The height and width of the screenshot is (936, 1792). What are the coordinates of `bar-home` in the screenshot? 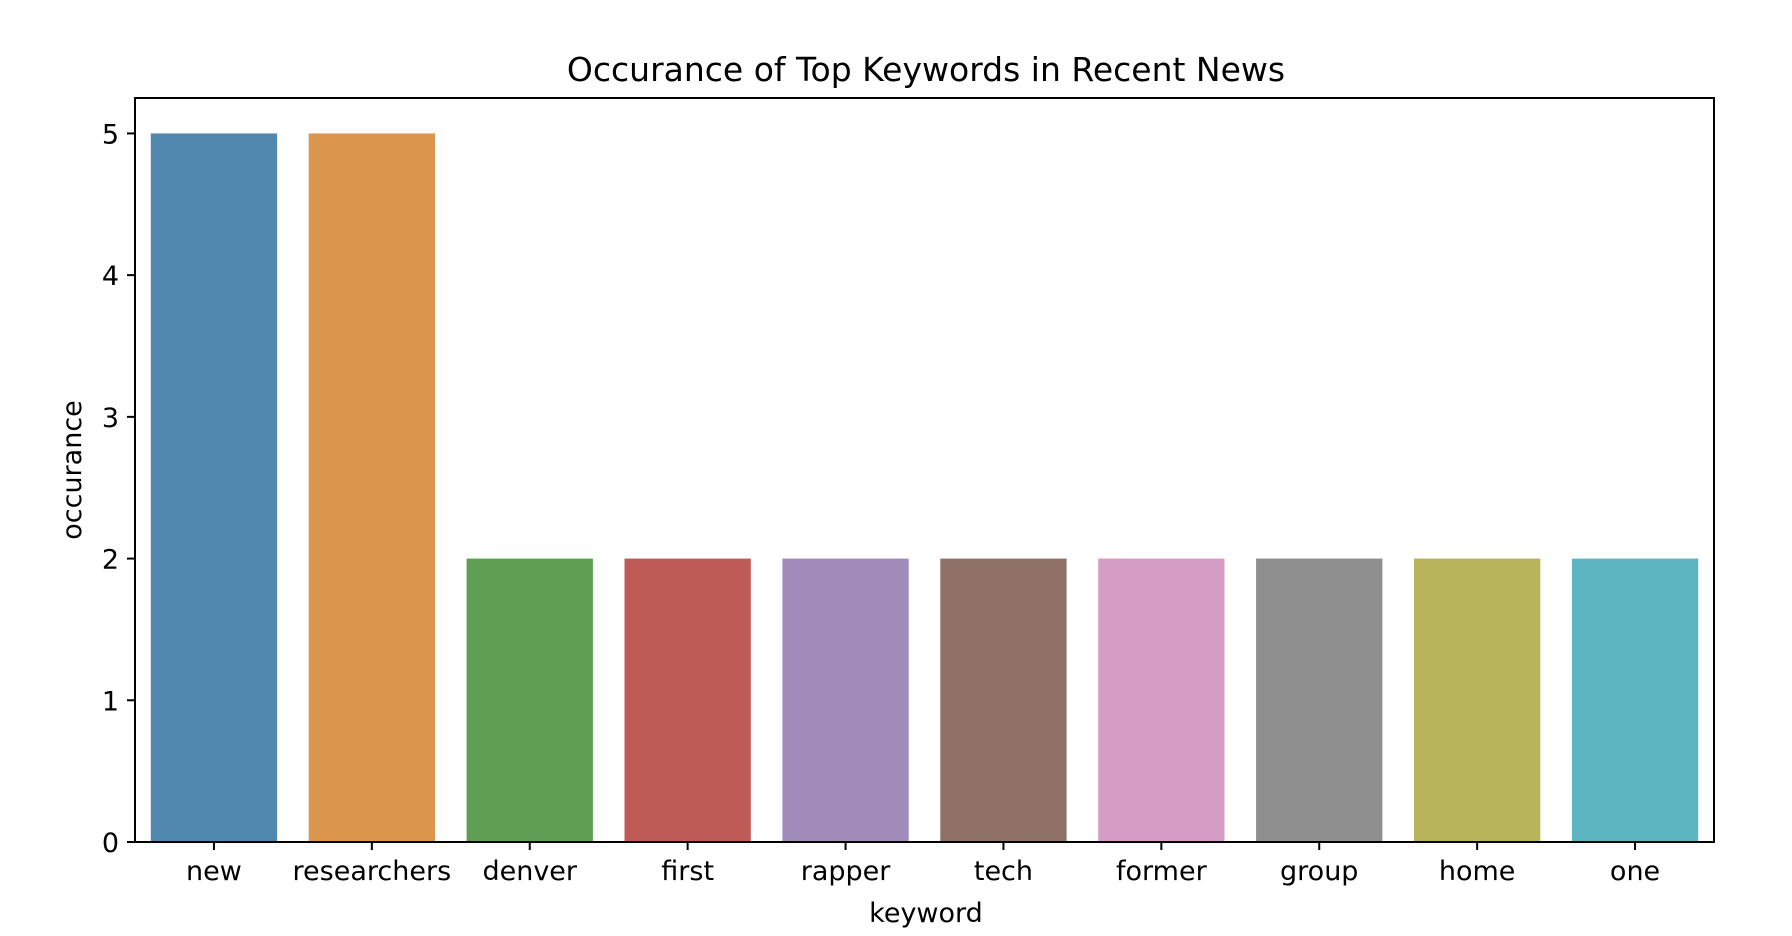 It's located at (1477, 700).